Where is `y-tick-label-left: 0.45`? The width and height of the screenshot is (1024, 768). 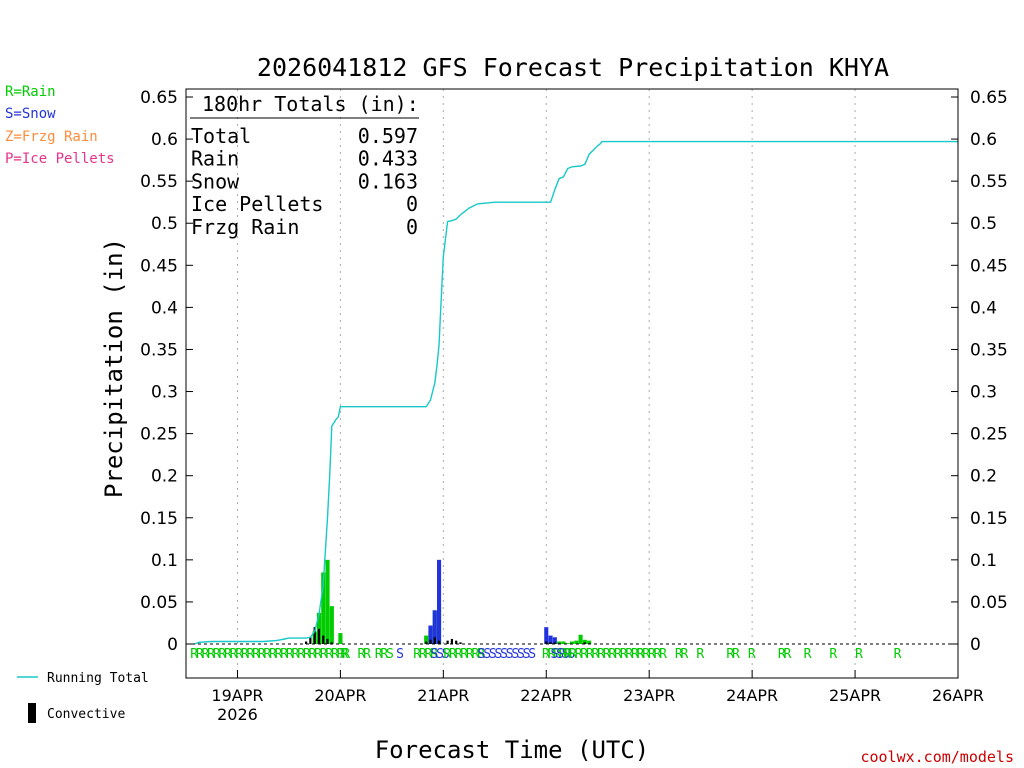
y-tick-label-left: 0.45 is located at coordinates (159, 266).